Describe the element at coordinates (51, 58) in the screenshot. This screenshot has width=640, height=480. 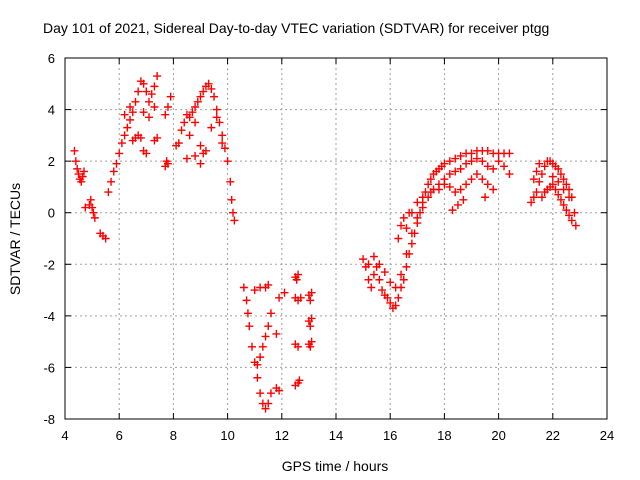
I see `y-tick-label: 6` at that location.